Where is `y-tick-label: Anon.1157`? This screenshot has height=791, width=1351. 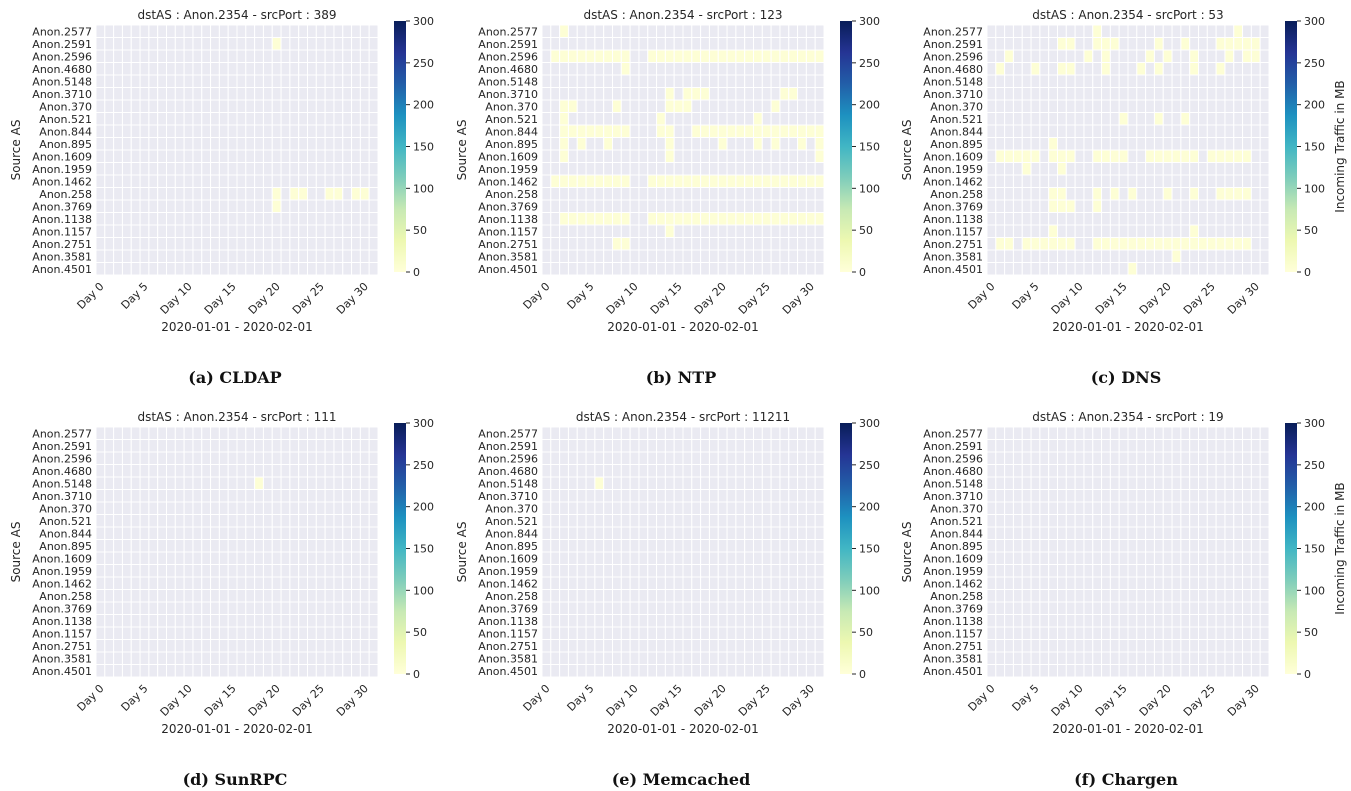
y-tick-label: Anon.1157 is located at coordinates (62, 633).